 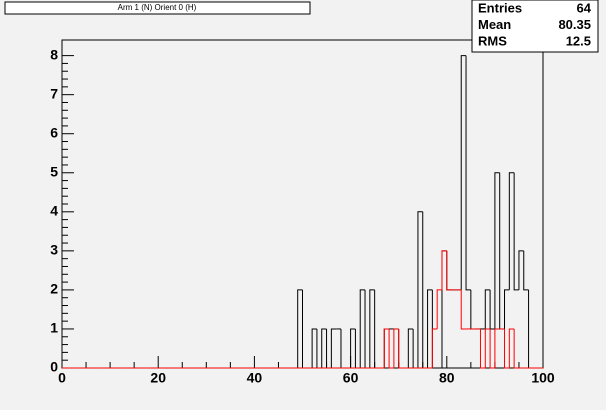 What do you see at coordinates (54, 132) in the screenshot?
I see `y-tick-label: 6` at bounding box center [54, 132].